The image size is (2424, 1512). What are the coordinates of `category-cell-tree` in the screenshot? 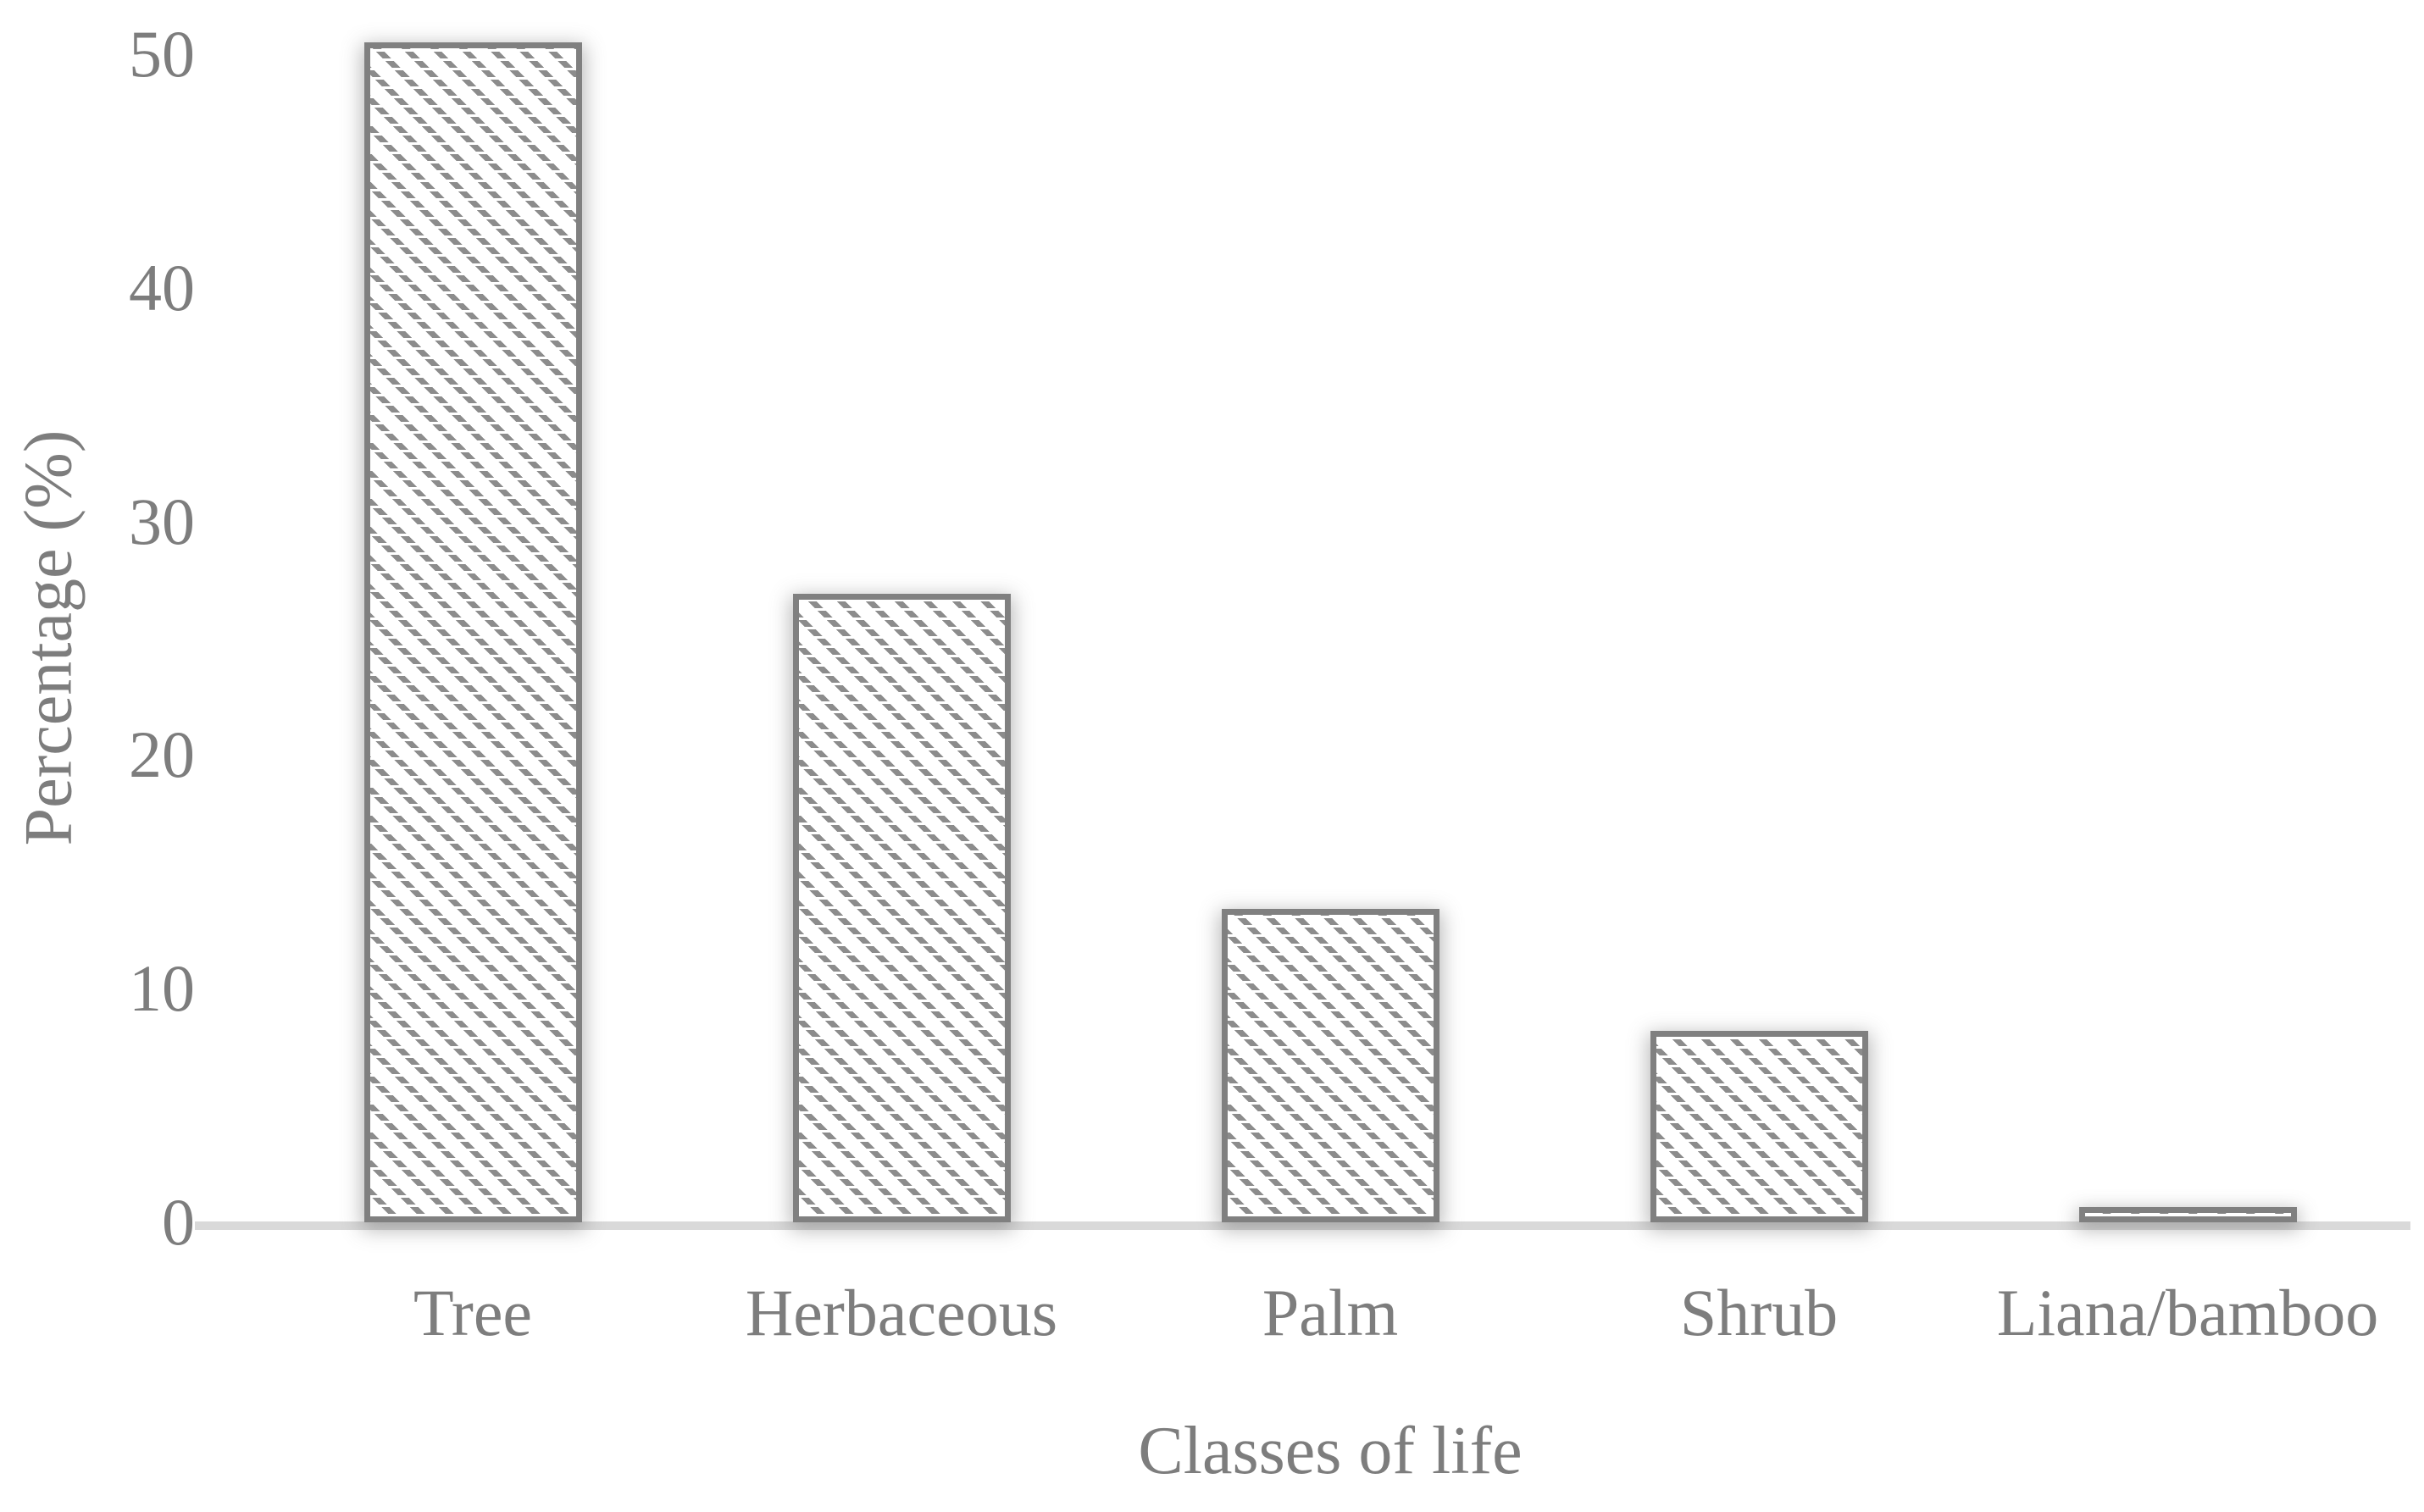 It's located at (472, 611).